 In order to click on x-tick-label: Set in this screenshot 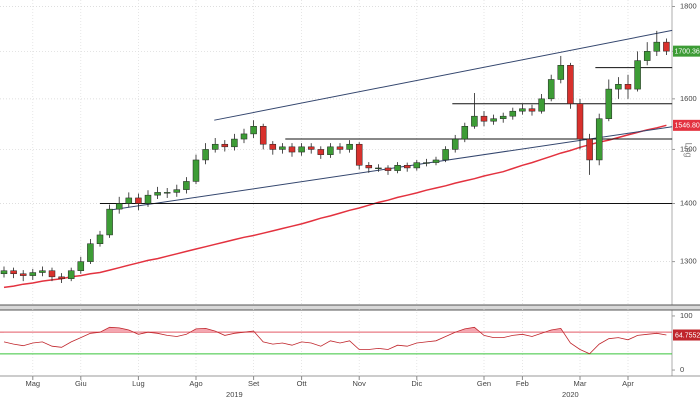, I will do `click(254, 383)`.